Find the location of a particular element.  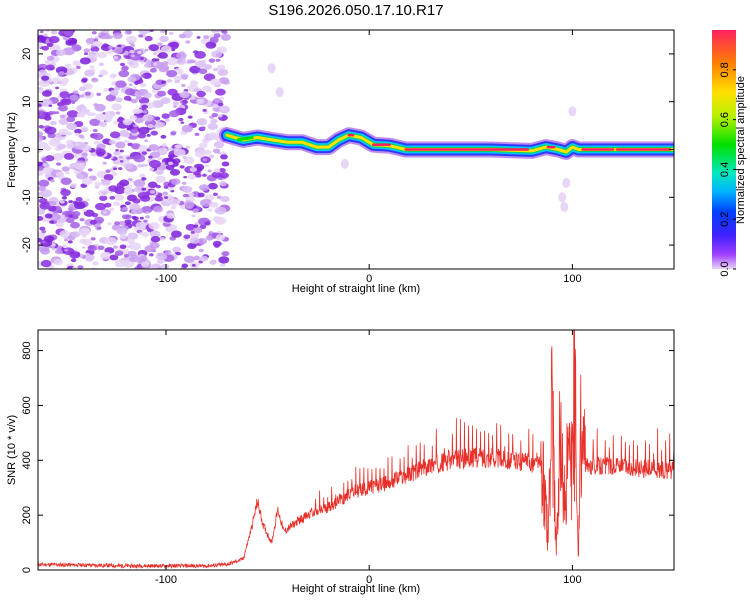

colorbar-label: Normalized spectral amplitude is located at coordinates (741, 150).